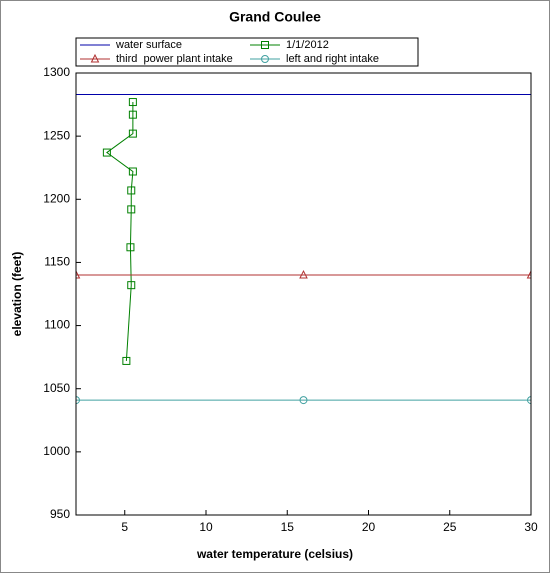 Image resolution: width=550 pixels, height=573 pixels. What do you see at coordinates (56, 135) in the screenshot?
I see `y-tick-label: 1250` at bounding box center [56, 135].